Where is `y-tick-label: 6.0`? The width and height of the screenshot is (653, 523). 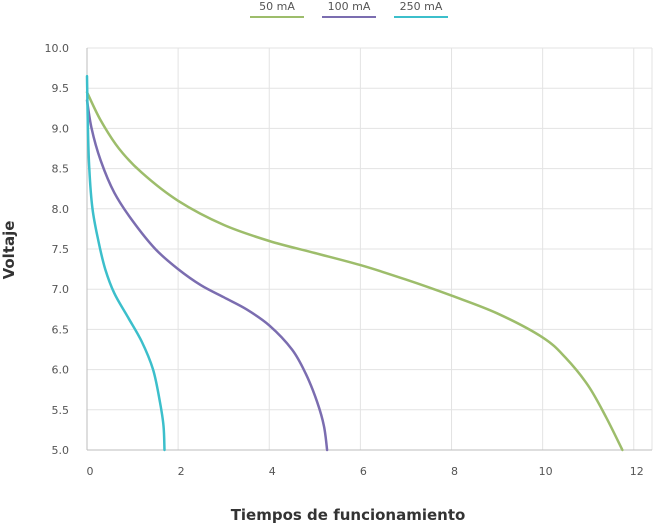 y-tick-label: 6.0 is located at coordinates (61, 370).